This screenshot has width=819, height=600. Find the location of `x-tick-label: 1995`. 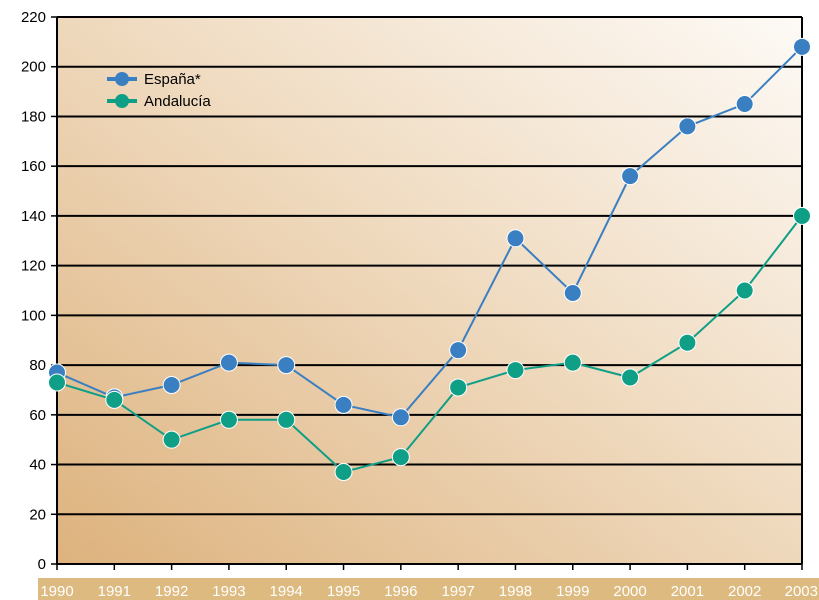

x-tick-label: 1995 is located at coordinates (343, 591).